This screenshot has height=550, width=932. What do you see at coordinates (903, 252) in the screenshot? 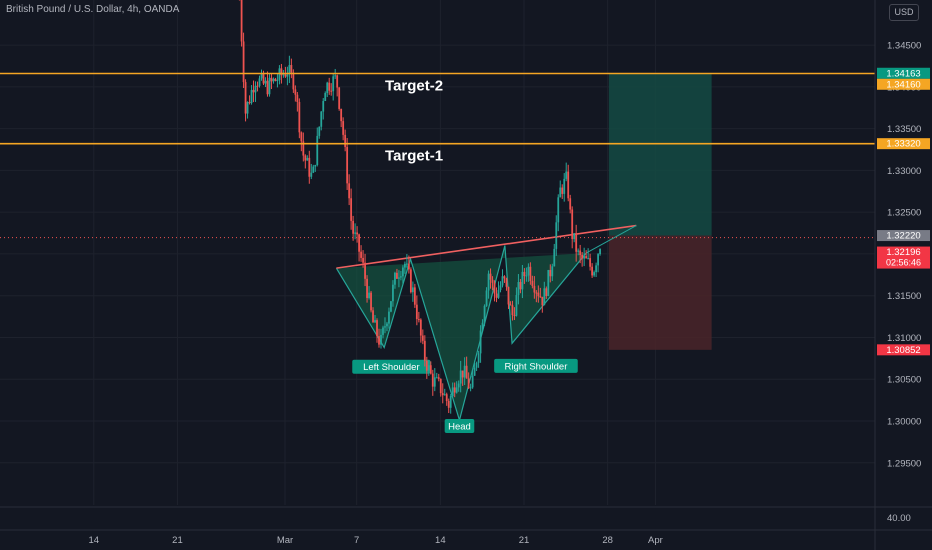
I see `price-label: 1.32196` at bounding box center [903, 252].